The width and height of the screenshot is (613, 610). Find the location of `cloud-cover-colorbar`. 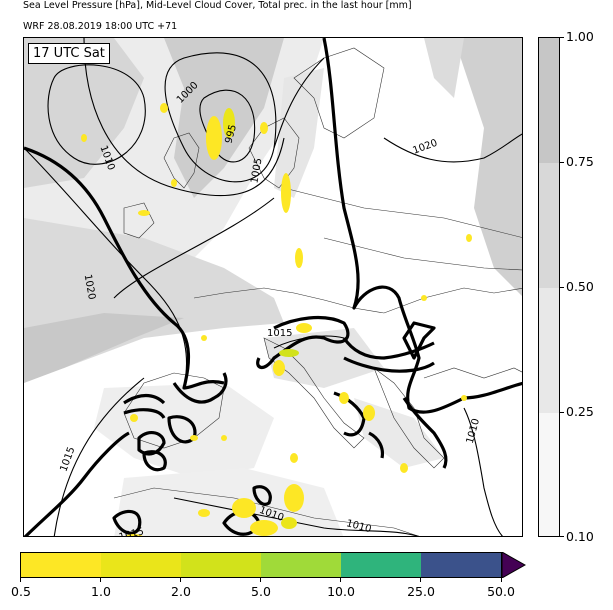

cloud-cover-colorbar is located at coordinates (549, 287).